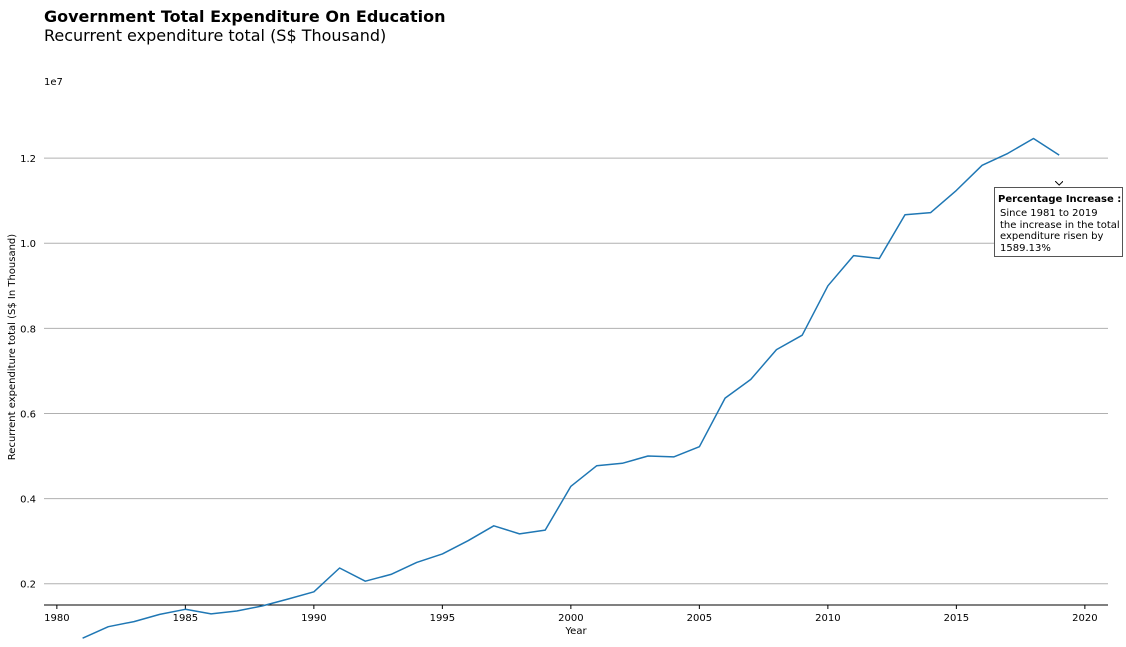 The height and width of the screenshot is (647, 1126). Describe the element at coordinates (1051, 236) in the screenshot. I see `annotation-line-3: expenditure risen by` at that location.